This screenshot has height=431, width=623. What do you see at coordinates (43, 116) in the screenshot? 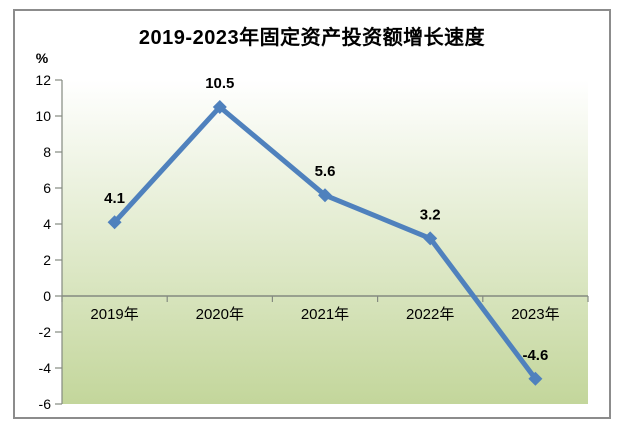
I see `y-axis-tick-label: 10` at bounding box center [43, 116].